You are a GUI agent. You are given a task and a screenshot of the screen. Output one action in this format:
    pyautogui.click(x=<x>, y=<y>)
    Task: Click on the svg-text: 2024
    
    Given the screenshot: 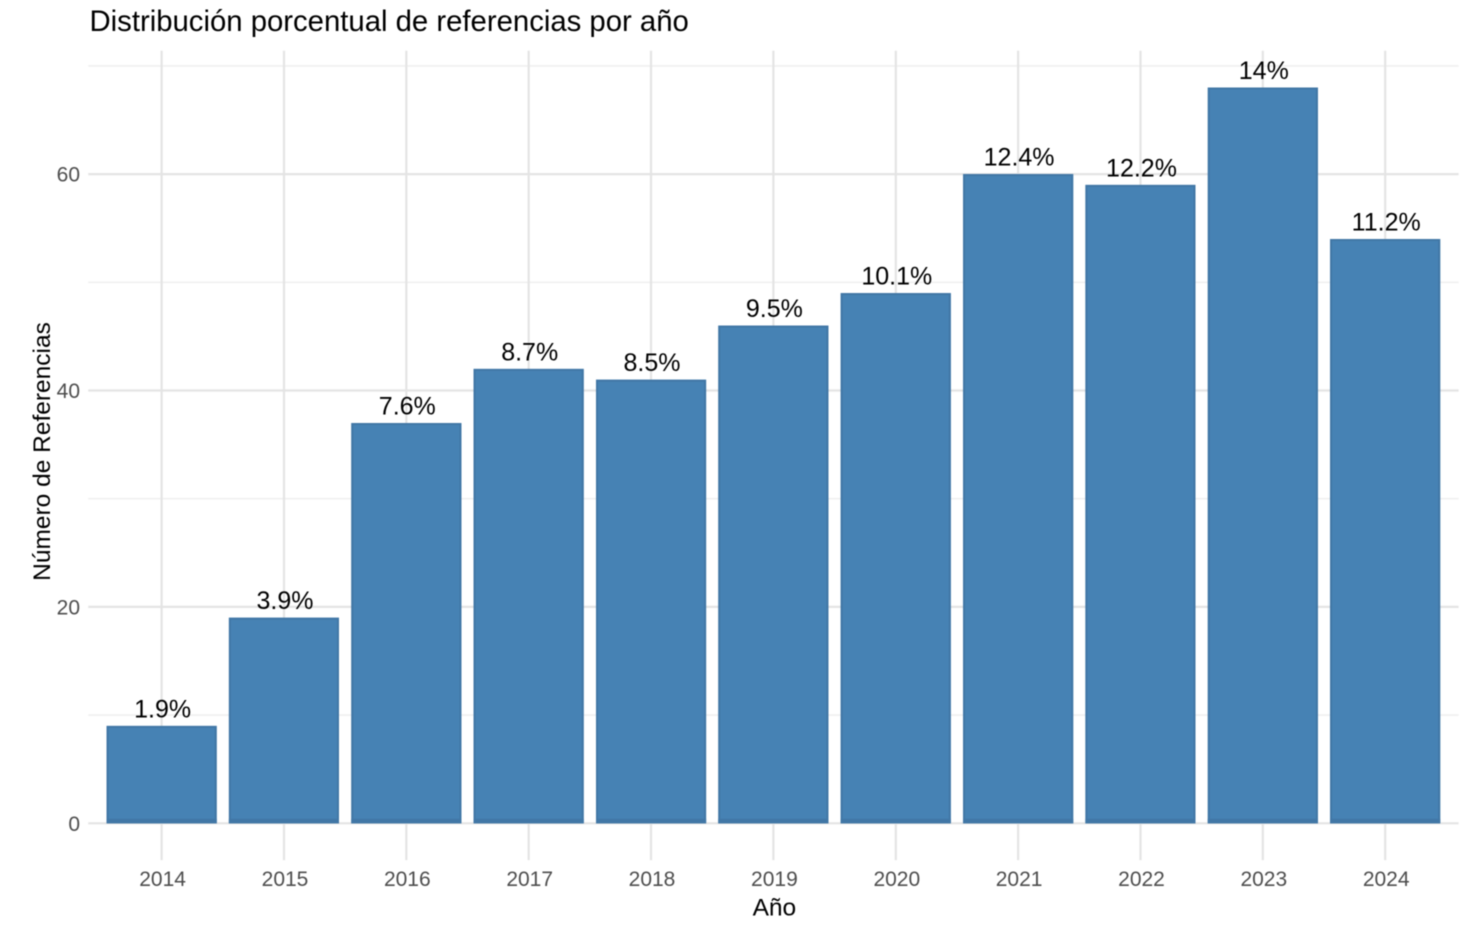 What is the action you would take?
    pyautogui.click(x=1386, y=879)
    